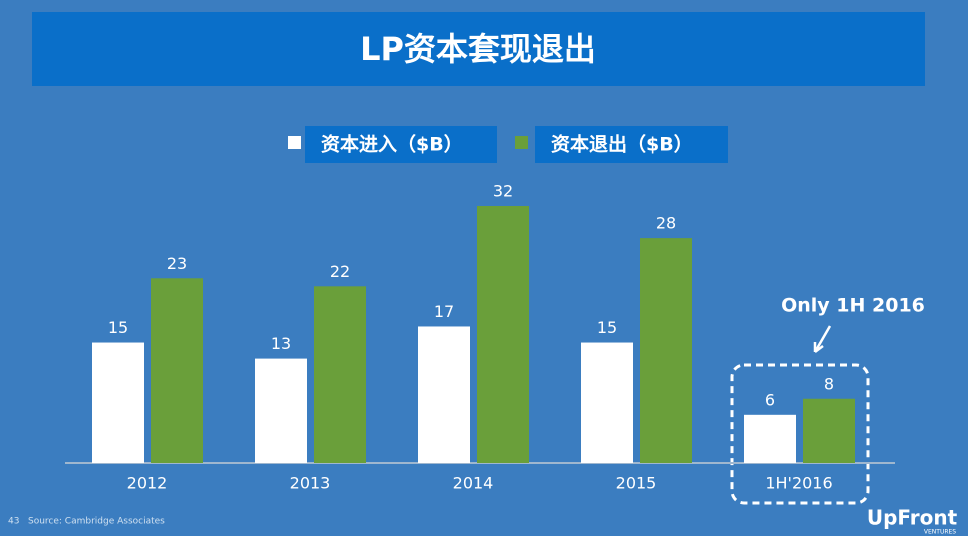 This screenshot has width=968, height=536. What do you see at coordinates (912, 518) in the screenshot?
I see `logo: UpFront` at bounding box center [912, 518].